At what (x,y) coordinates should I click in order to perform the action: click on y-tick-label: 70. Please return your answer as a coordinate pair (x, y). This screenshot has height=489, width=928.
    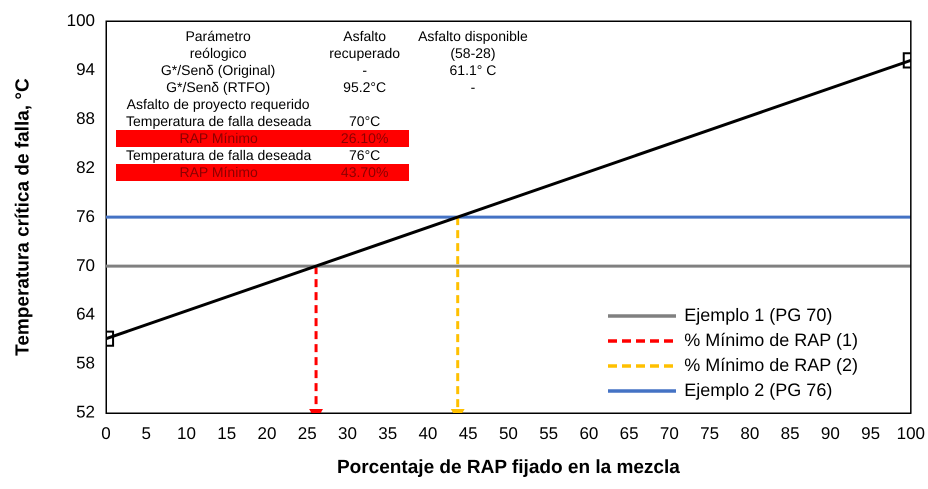
    Looking at the image, I should click on (85, 265).